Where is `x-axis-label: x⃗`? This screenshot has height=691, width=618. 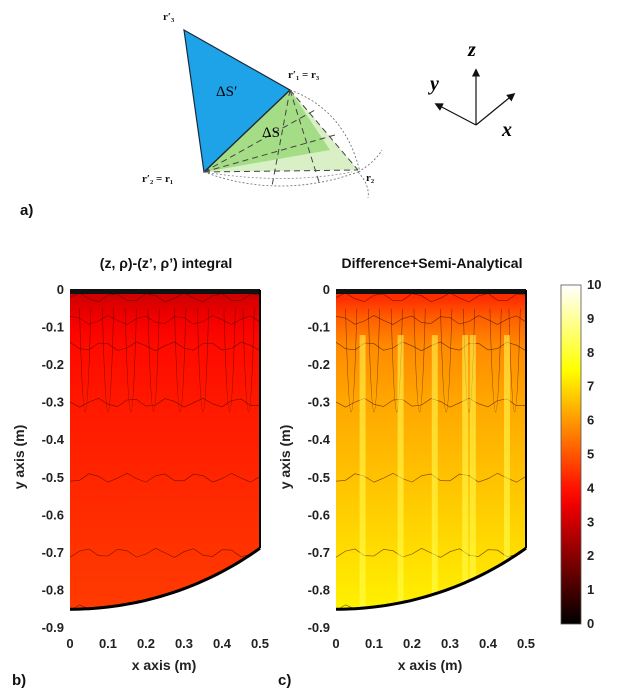
x-axis-label: x⃗ is located at coordinates (514, 130).